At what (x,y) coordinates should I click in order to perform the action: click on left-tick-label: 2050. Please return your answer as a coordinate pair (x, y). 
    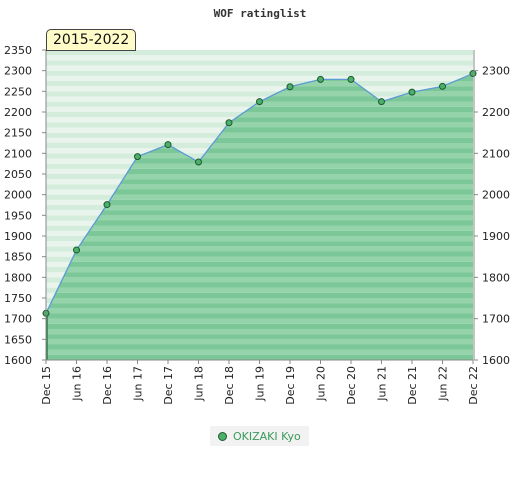
    Looking at the image, I should click on (18, 174).